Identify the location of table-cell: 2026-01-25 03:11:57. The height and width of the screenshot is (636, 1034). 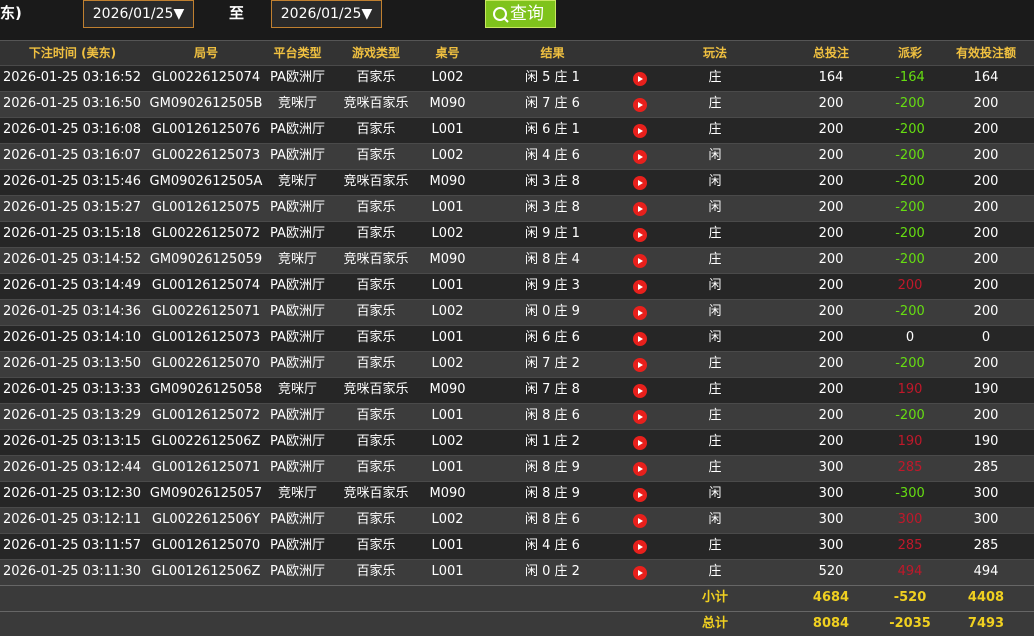
(72, 545).